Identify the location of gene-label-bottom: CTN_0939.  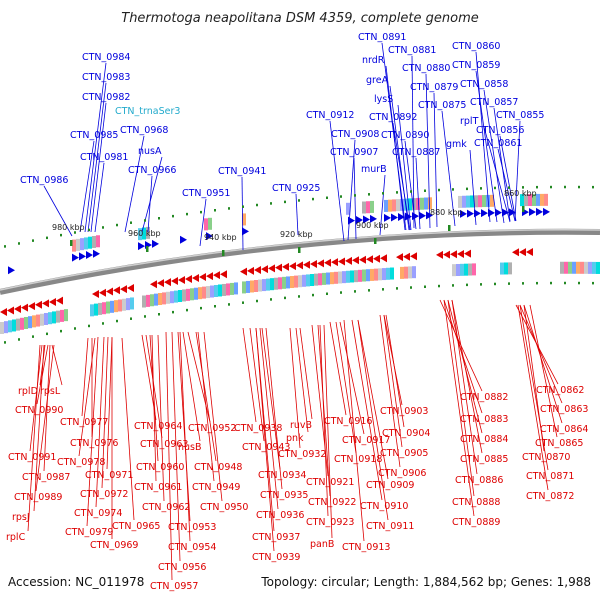
(276, 557).